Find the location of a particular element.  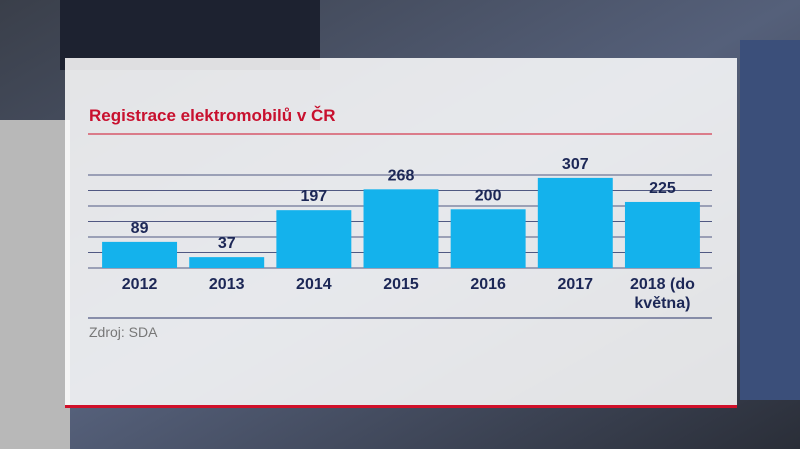

source: Zdroj: SDA is located at coordinates (123, 332).